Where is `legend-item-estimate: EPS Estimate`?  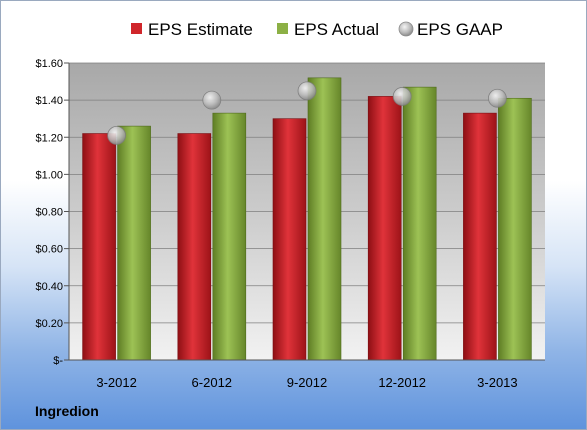
legend-item-estimate: EPS Estimate is located at coordinates (192, 29).